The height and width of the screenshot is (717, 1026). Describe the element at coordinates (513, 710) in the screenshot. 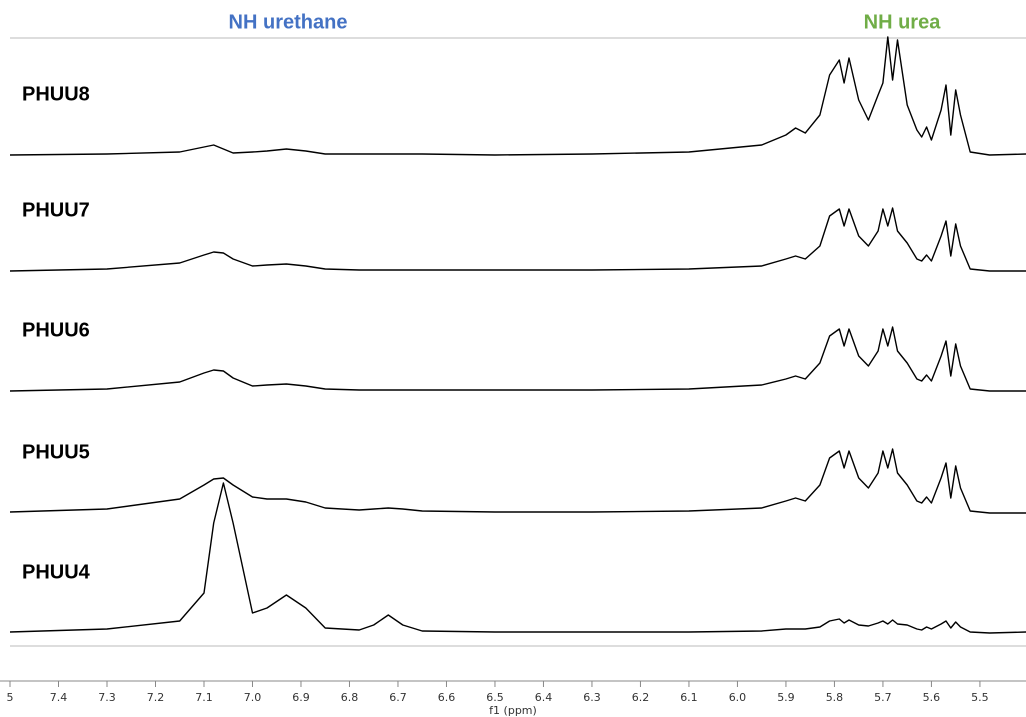

I see `x-axis-label: f1 (ppm)` at that location.